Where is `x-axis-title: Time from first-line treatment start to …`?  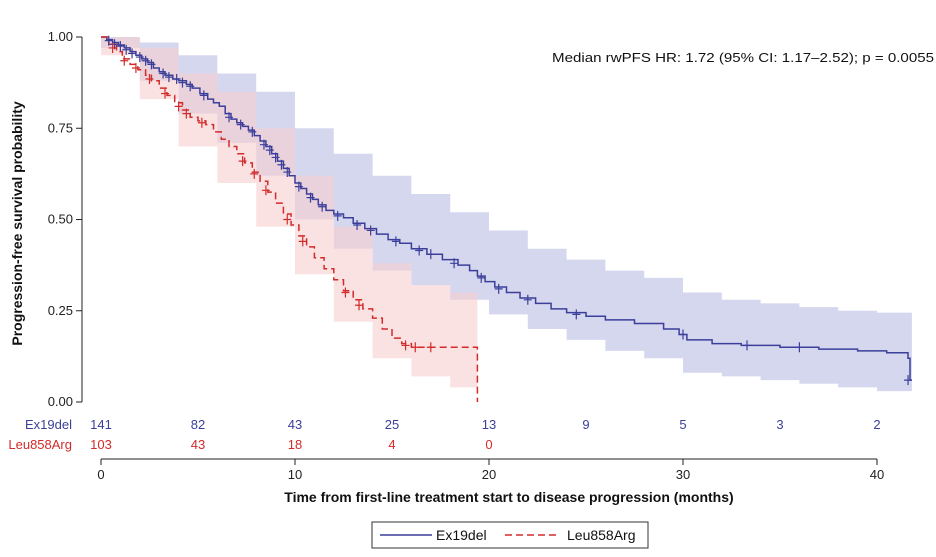 x-axis-title: Time from first-line treatment start to … is located at coordinates (508, 497).